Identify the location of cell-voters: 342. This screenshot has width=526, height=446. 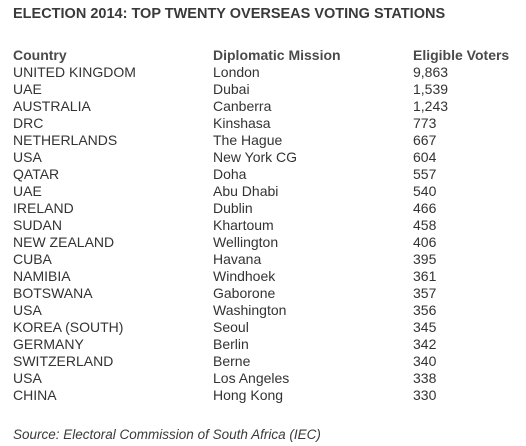
(425, 344).